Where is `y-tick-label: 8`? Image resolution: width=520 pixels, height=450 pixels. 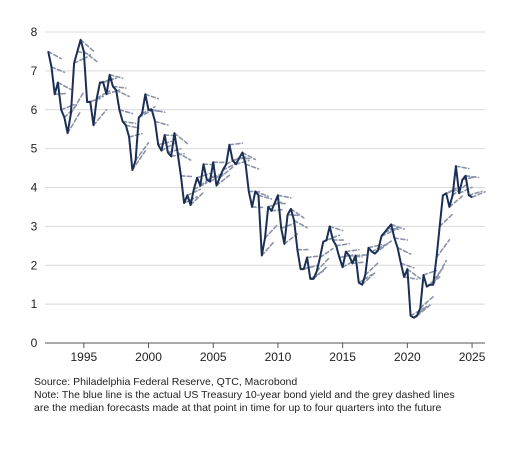 y-tick-label: 8 is located at coordinates (34, 32).